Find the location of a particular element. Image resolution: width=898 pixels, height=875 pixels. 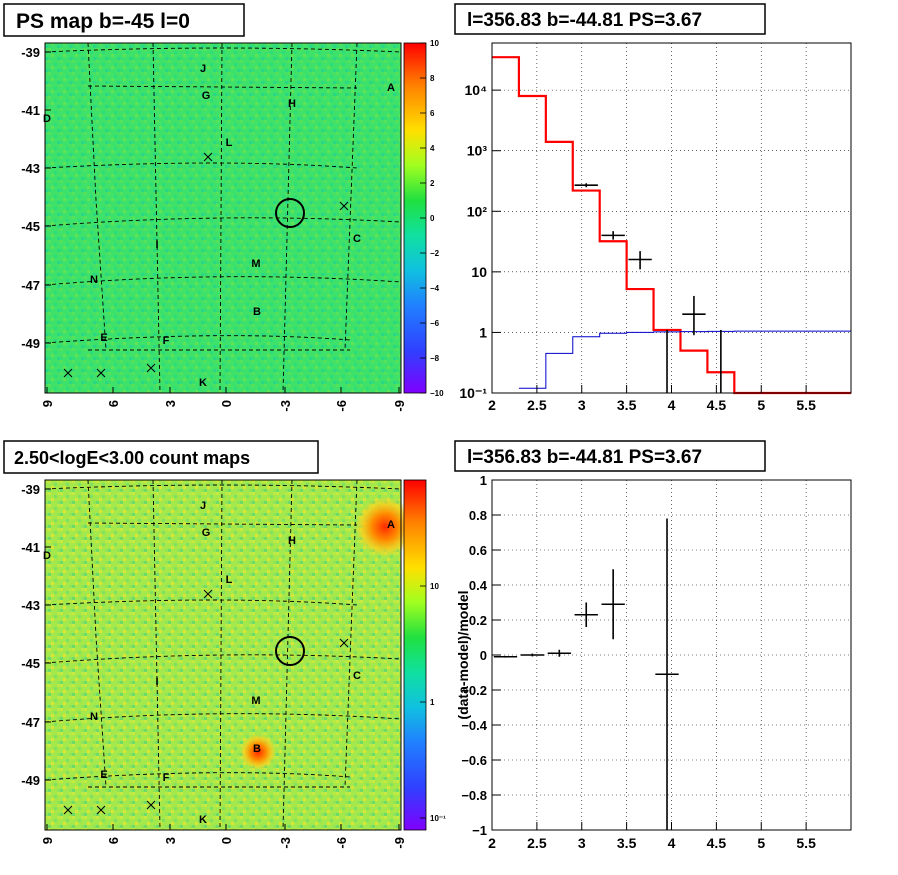

map-y-tick-label: -39 is located at coordinates (30, 52).